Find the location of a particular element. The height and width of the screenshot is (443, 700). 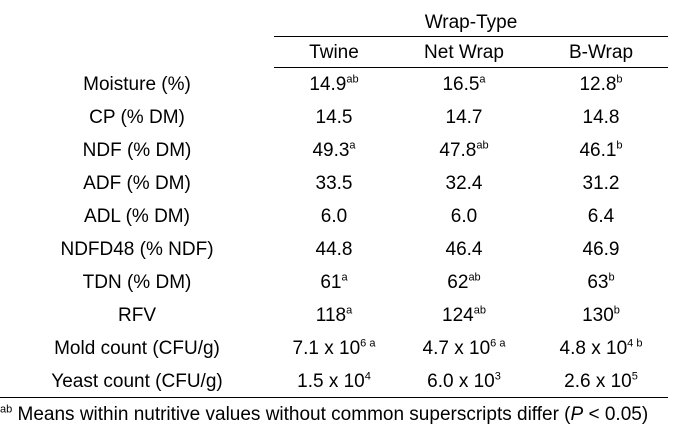

row-label: NDF (% DM) is located at coordinates (137, 150).